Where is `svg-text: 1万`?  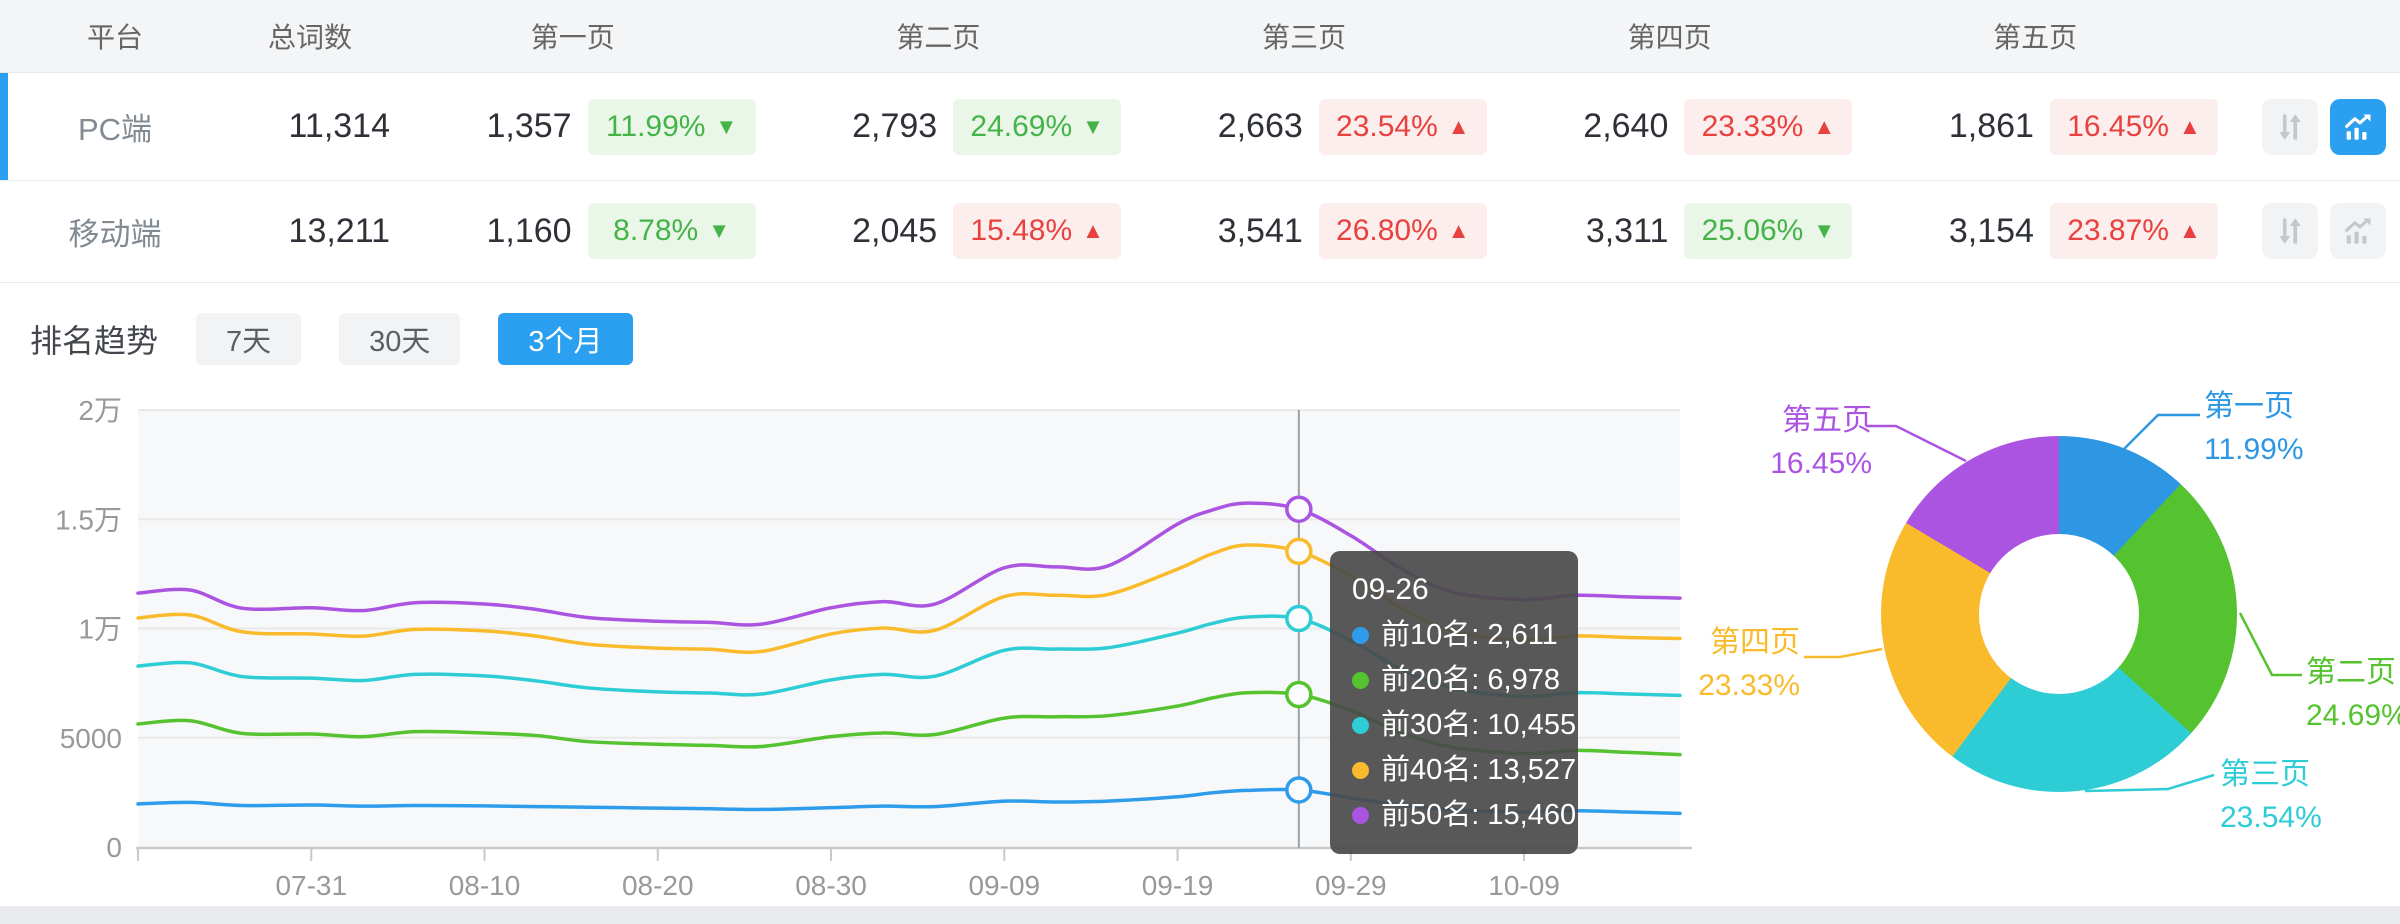 svg-text: 1万 is located at coordinates (100, 629).